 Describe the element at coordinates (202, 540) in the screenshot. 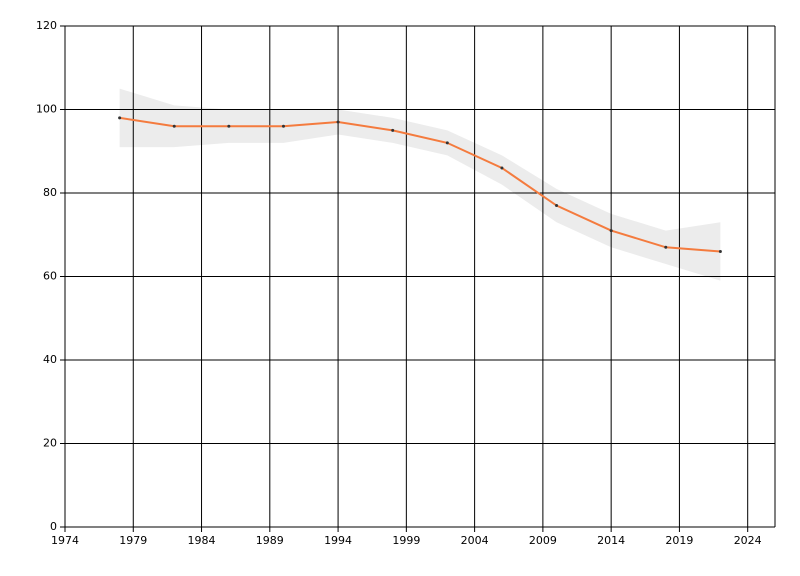

I see `x-tick-label: 1984` at that location.